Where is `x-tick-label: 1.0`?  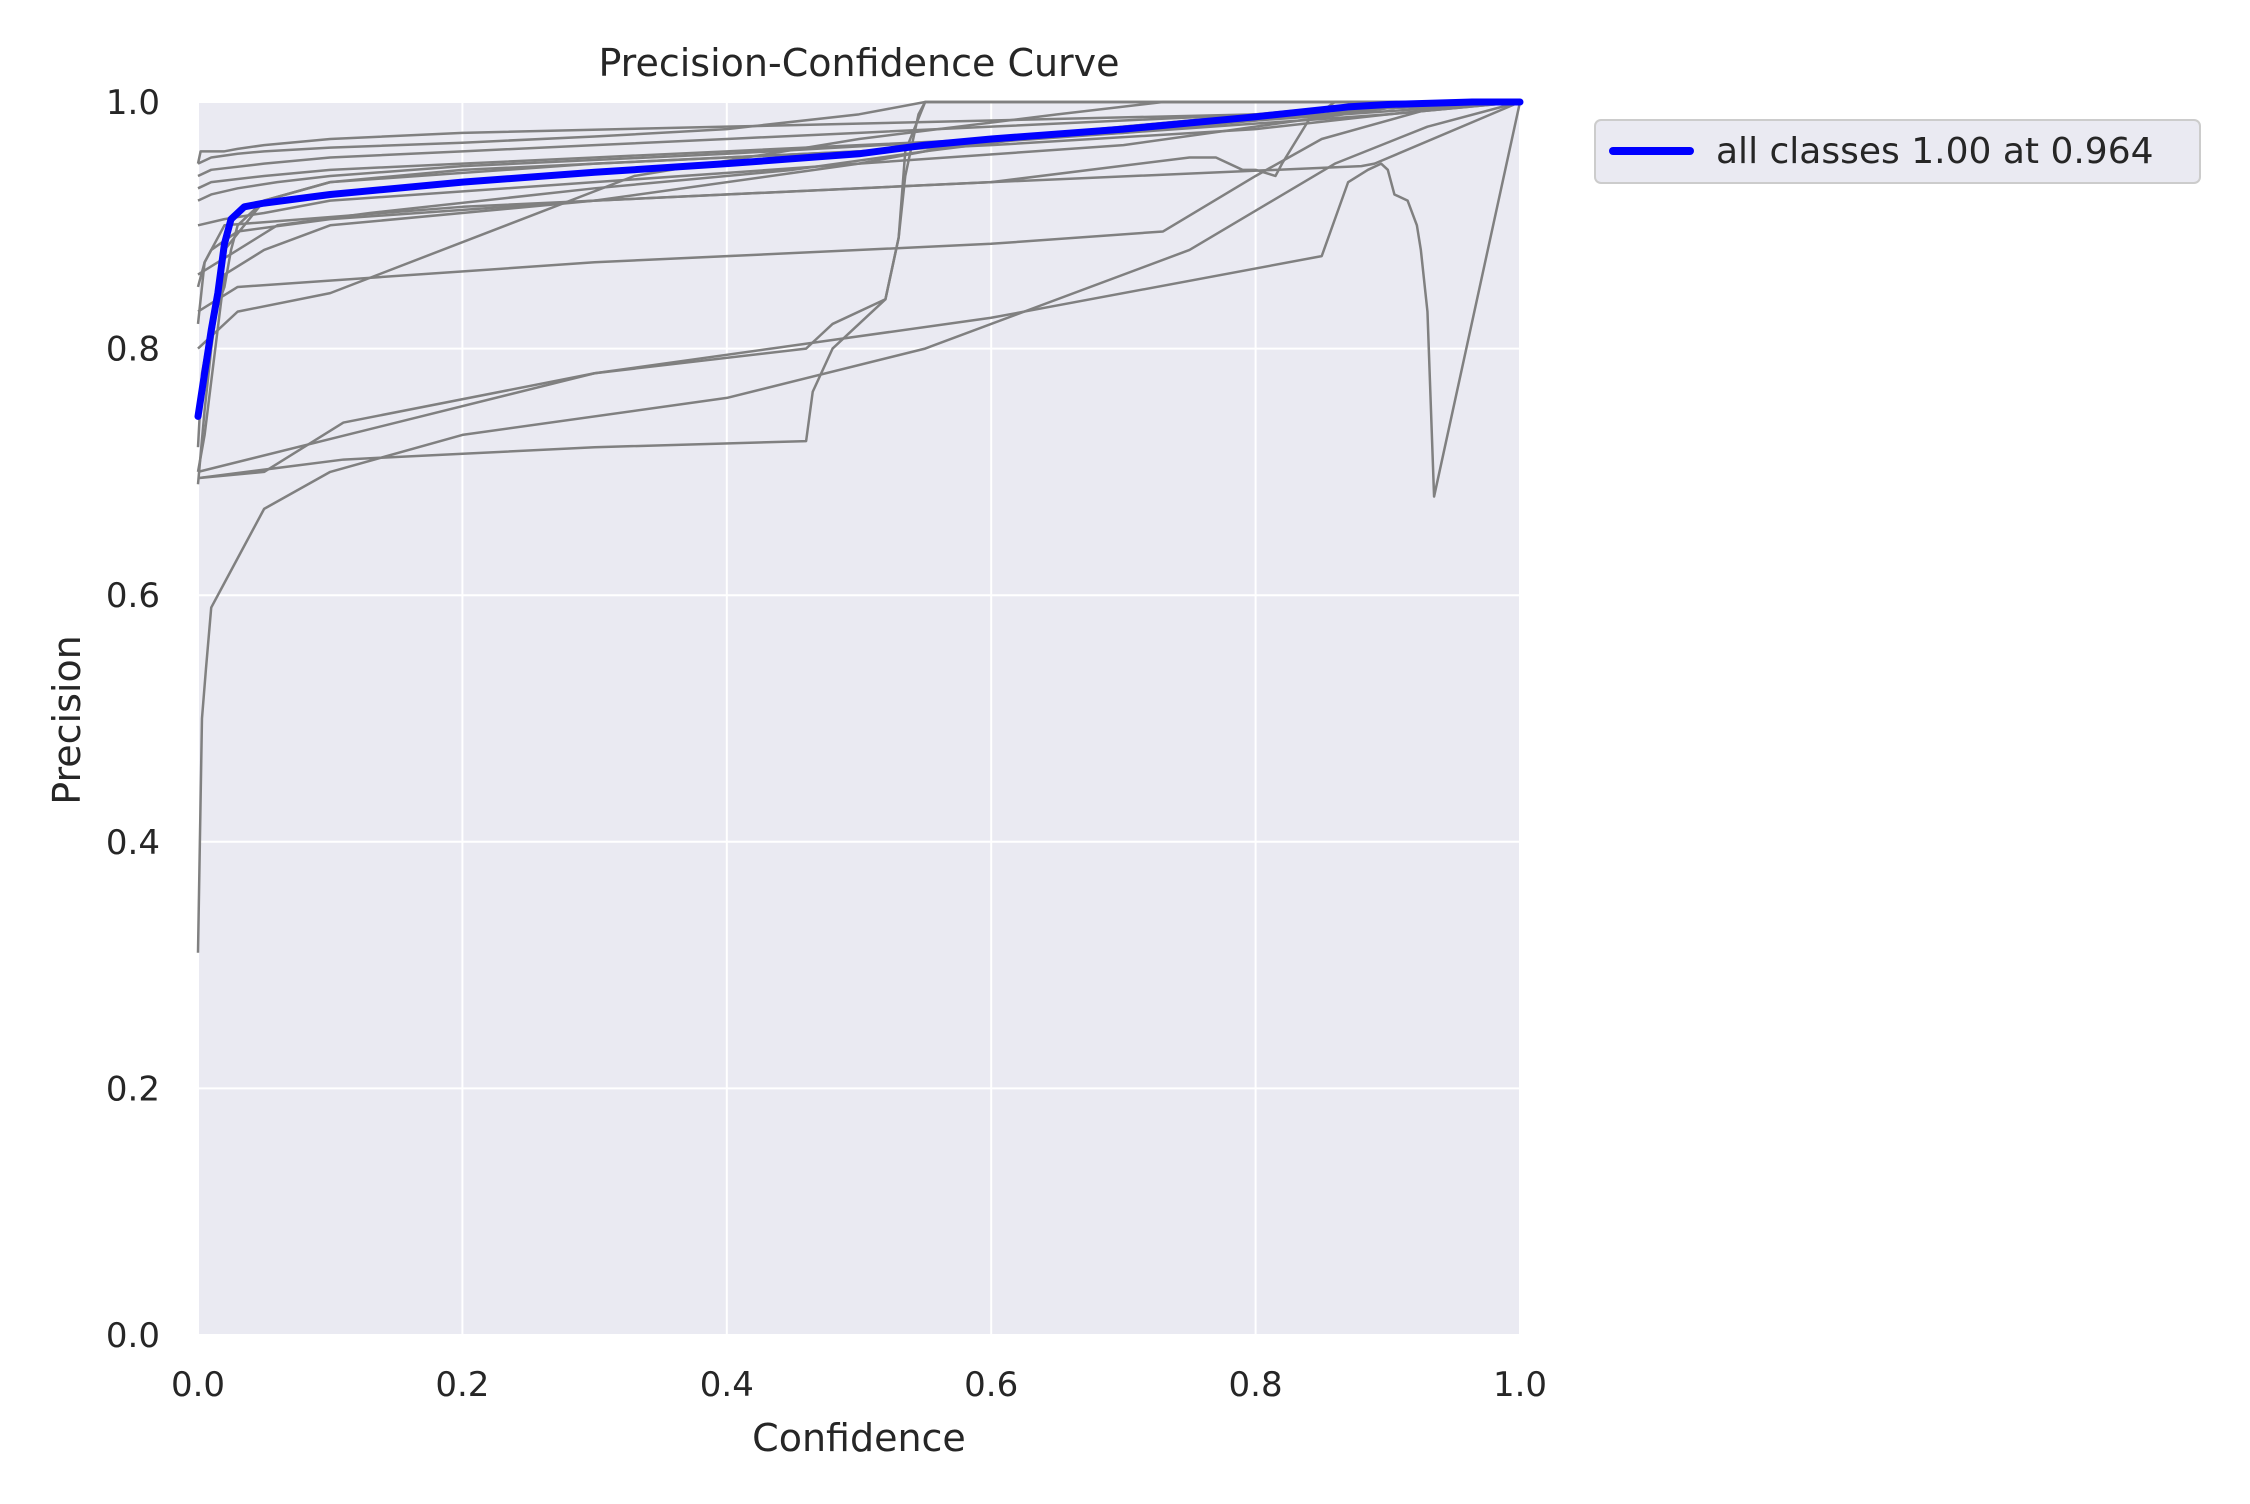 x-tick-label: 1.0 is located at coordinates (1520, 1385).